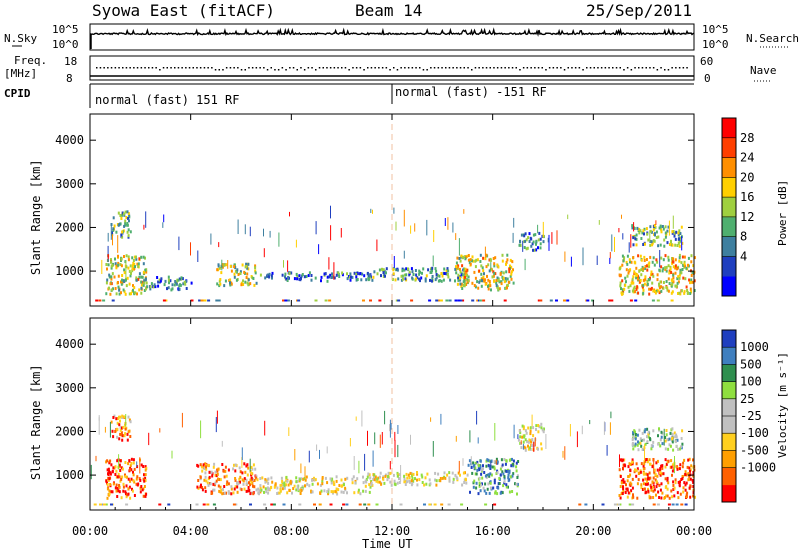 The height and width of the screenshot is (554, 800). What do you see at coordinates (90, 531) in the screenshot?
I see `x-tick-label: 00:00` at bounding box center [90, 531].